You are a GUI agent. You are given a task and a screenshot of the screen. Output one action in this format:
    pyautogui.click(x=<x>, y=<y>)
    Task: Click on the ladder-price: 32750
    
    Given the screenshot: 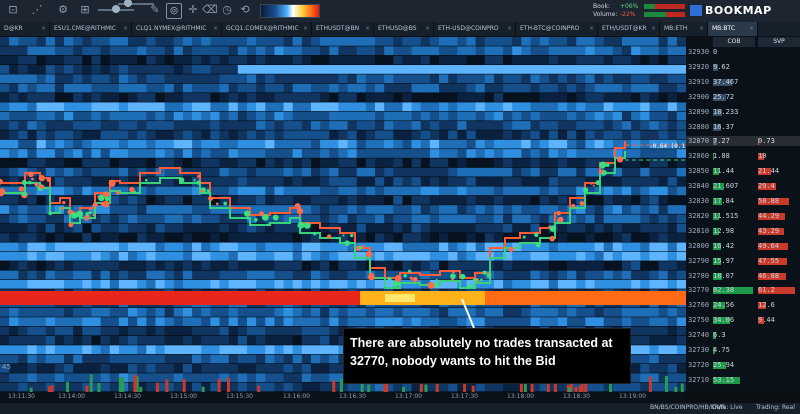 What is the action you would take?
    pyautogui.click(x=699, y=320)
    